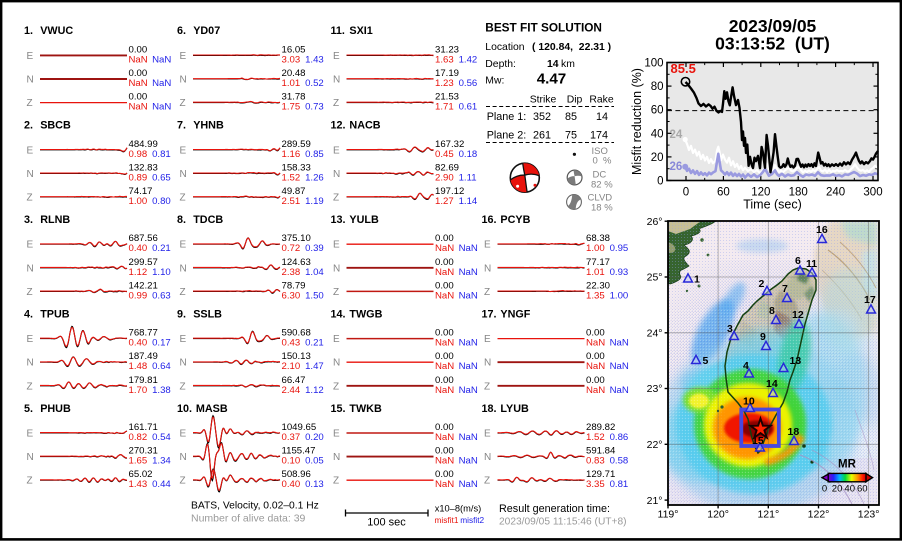 The image size is (902, 546). What do you see at coordinates (595, 461) in the screenshot?
I see `svg-text: 0.83` at bounding box center [595, 461].